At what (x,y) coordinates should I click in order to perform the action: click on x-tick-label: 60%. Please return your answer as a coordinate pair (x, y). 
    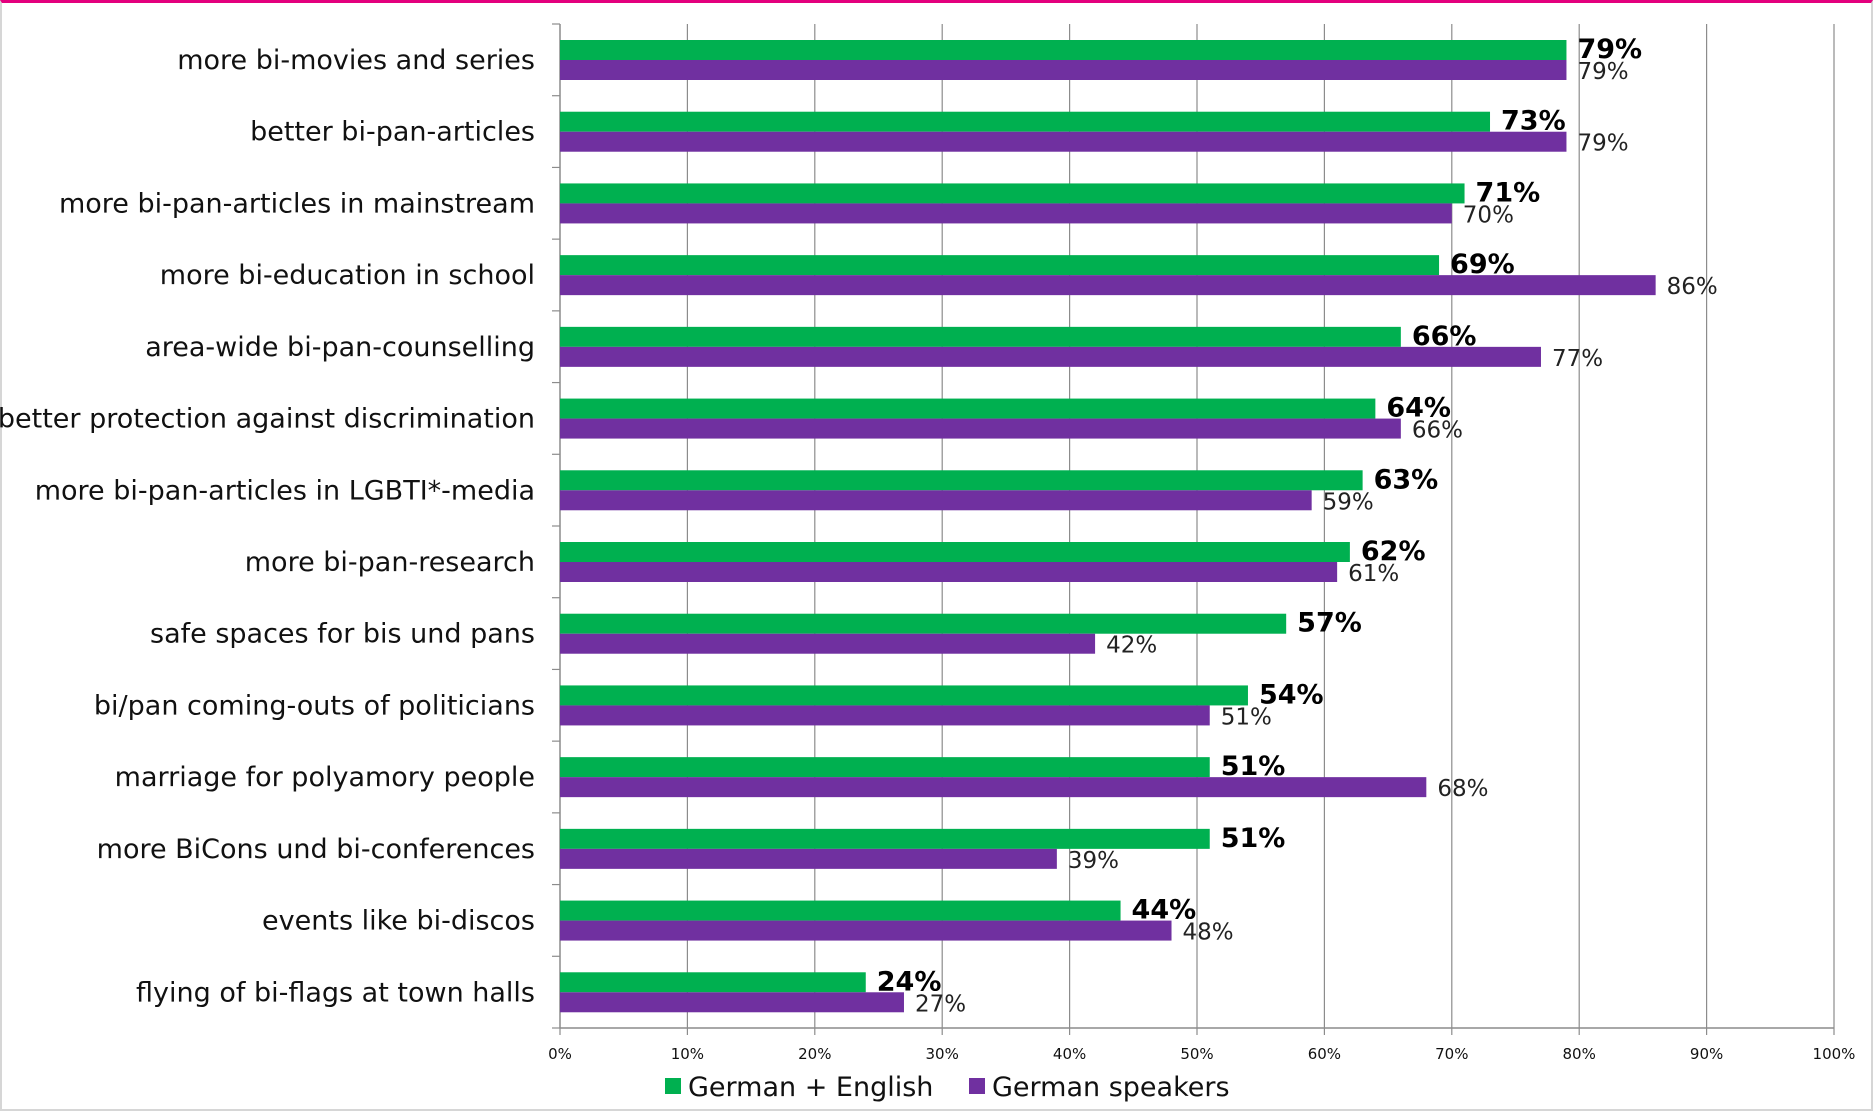
    Looking at the image, I should click on (1324, 1054).